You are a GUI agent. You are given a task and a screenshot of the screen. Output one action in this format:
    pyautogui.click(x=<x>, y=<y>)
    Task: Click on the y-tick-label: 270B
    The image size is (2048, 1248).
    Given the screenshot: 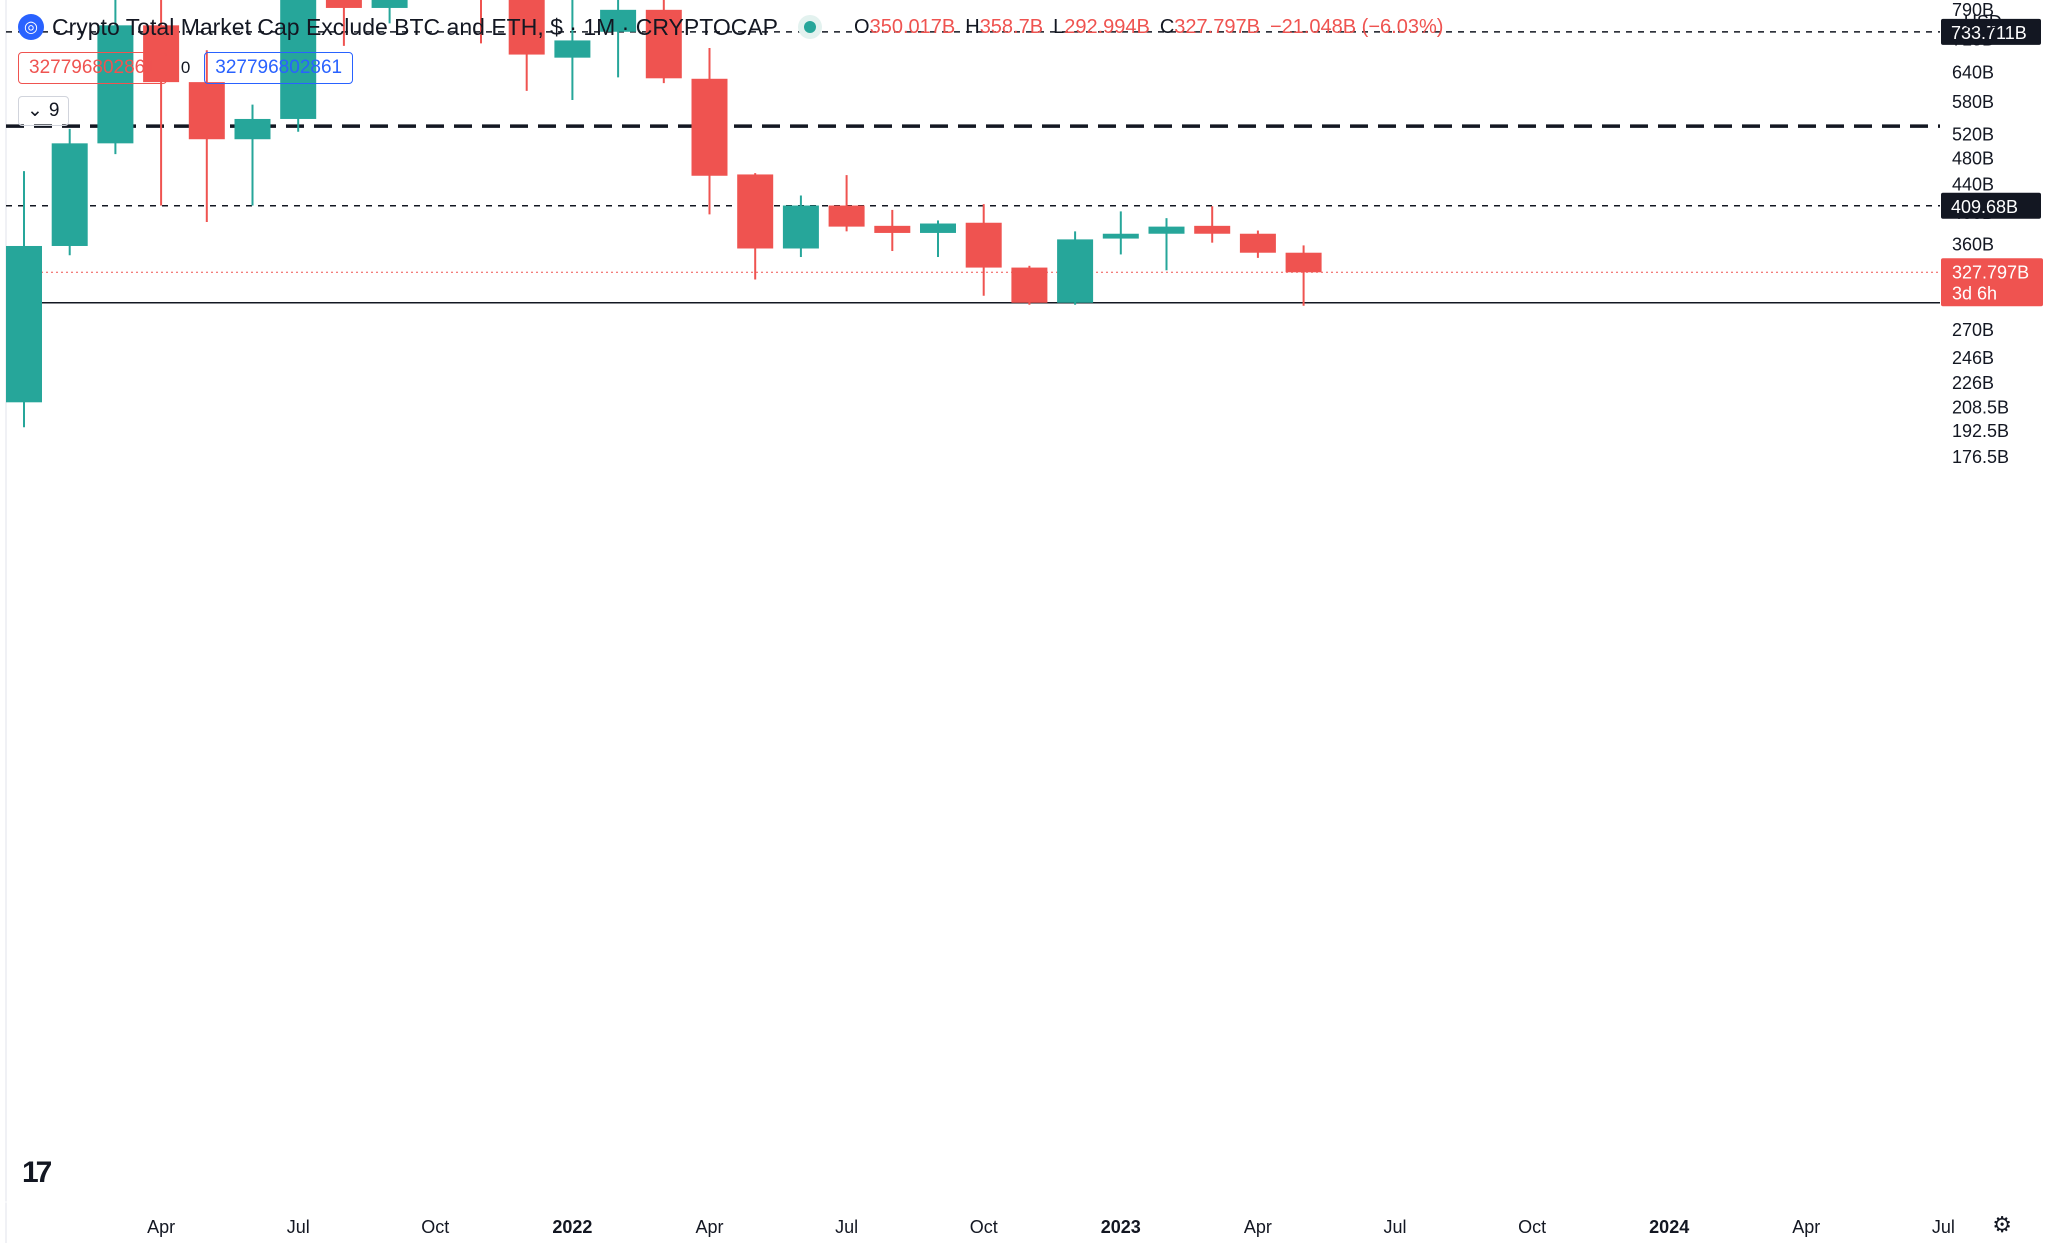 What is the action you would take?
    pyautogui.click(x=1973, y=330)
    